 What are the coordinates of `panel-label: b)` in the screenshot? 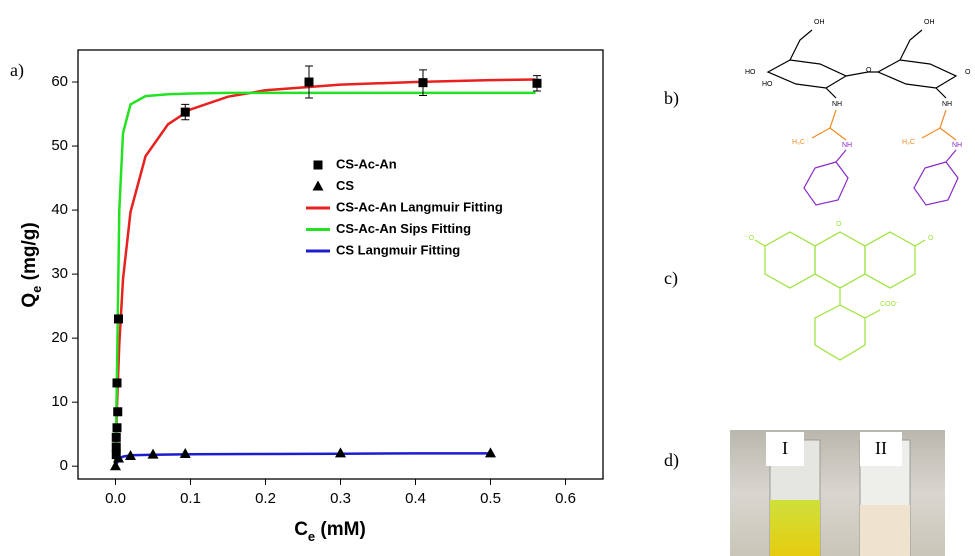 It's located at (671, 98).